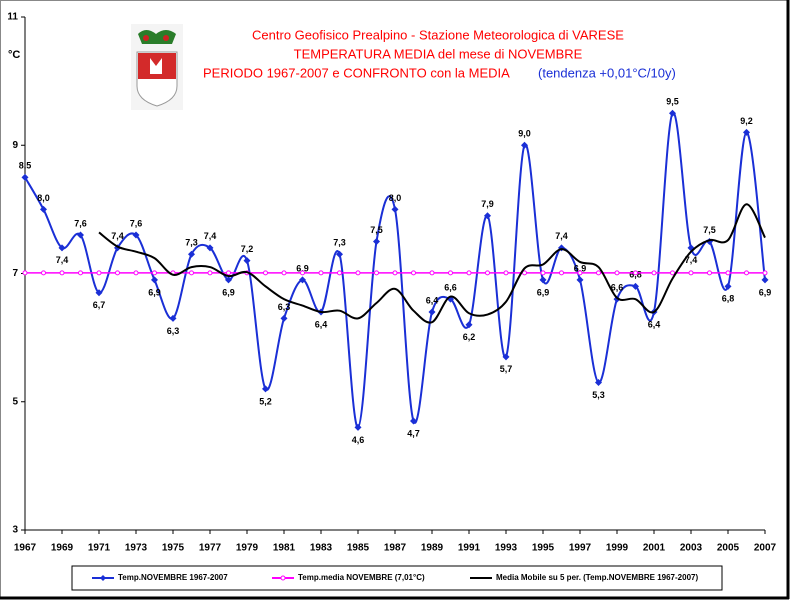 Image resolution: width=790 pixels, height=600 pixels. Describe the element at coordinates (166, 38) in the screenshot. I see `logo-dot` at that location.